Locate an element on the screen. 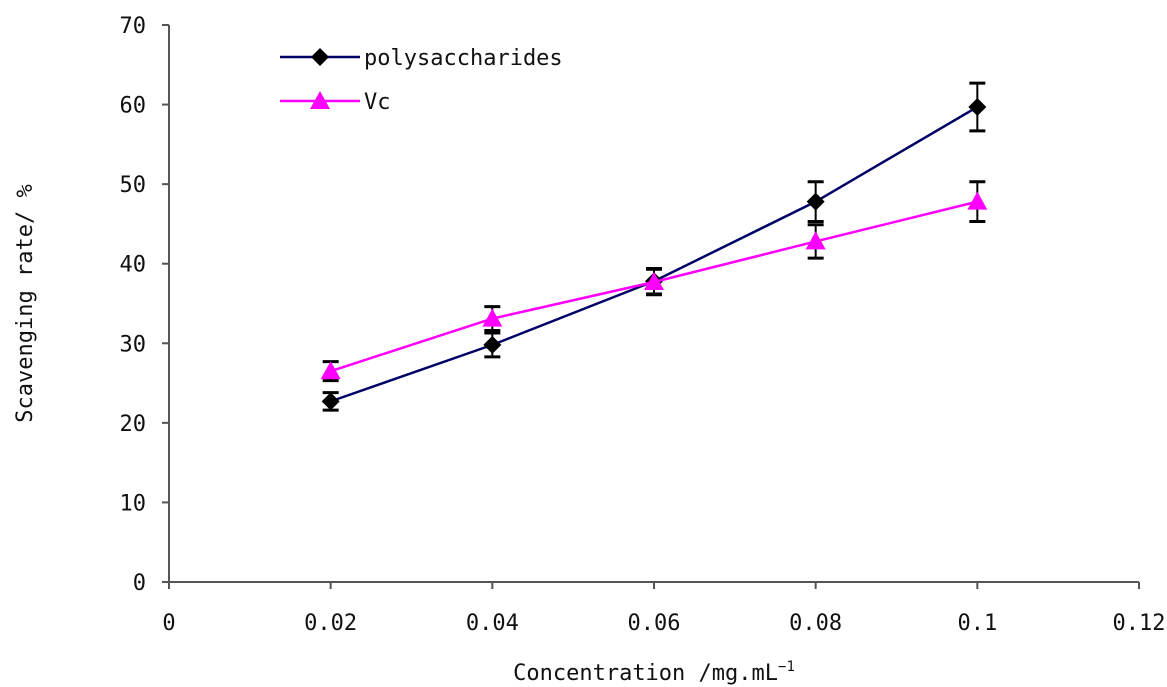 Image resolution: width=1167 pixels, height=687 pixels. x-ticks: 0 0.02 0.04 0.06 0.08 0.1 0.12 is located at coordinates (663, 609).